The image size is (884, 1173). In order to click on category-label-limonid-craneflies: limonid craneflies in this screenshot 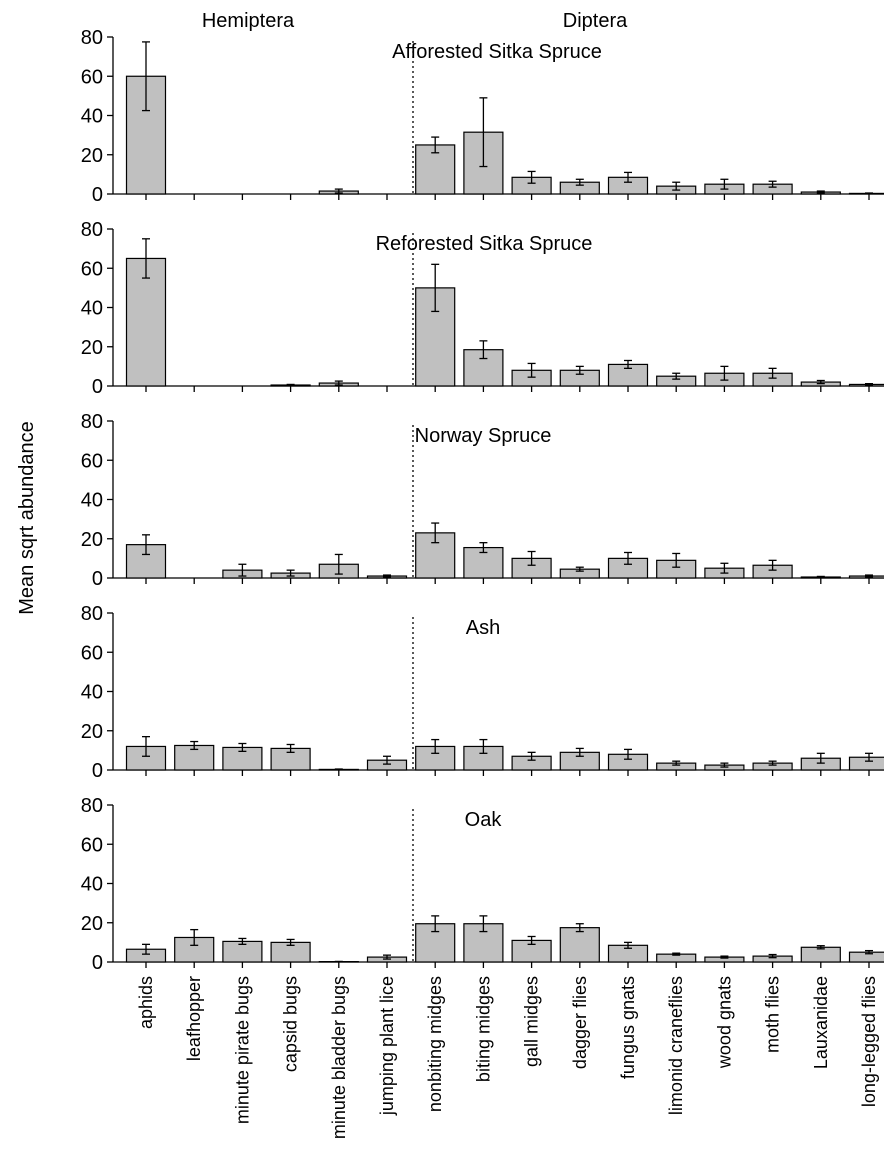, I will do `click(676, 1045)`.